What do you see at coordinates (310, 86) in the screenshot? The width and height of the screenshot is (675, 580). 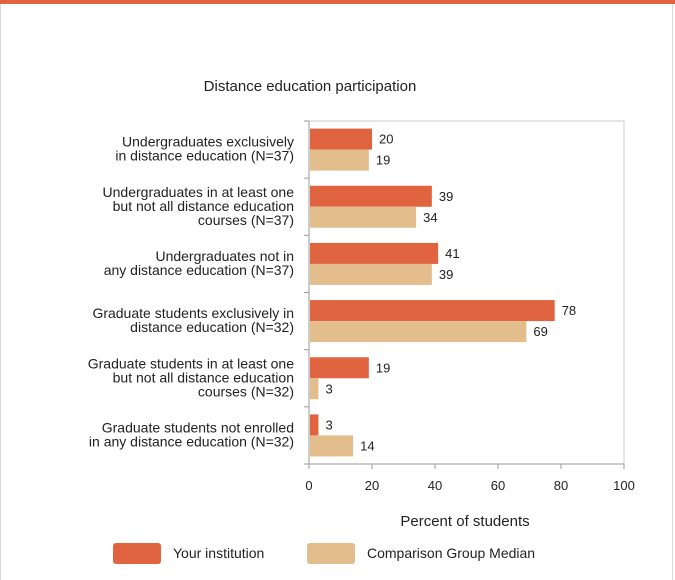 I see `chart-title: Distance education participation` at bounding box center [310, 86].